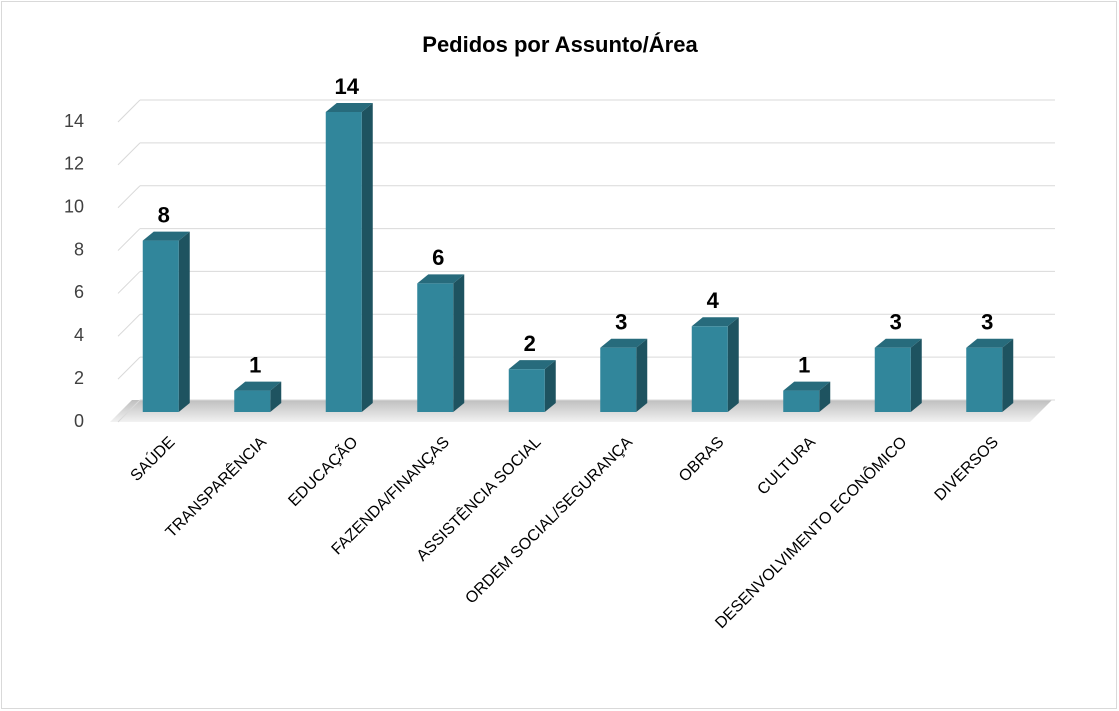  Describe the element at coordinates (79, 421) in the screenshot. I see `y-tick-label: 0` at that location.